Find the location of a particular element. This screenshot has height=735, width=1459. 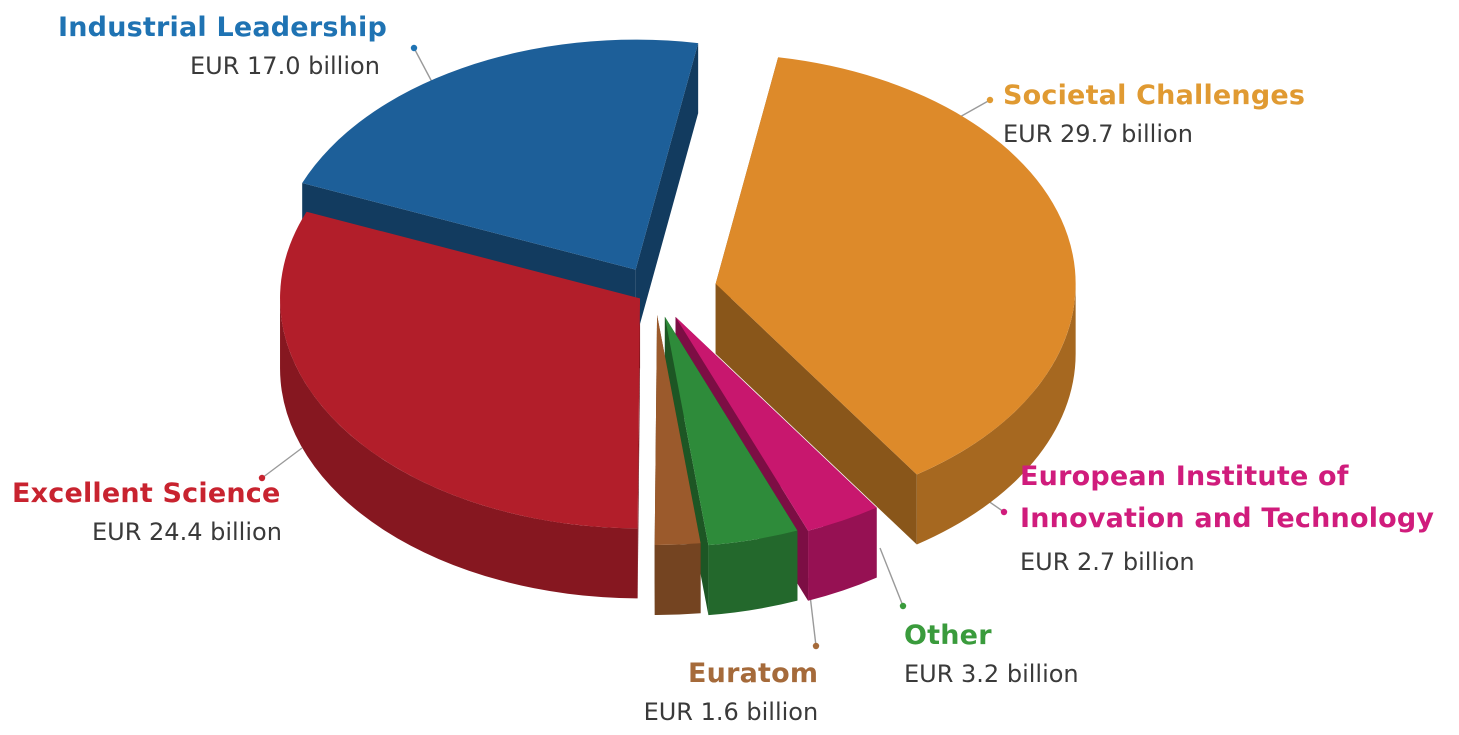

leader-line-industrial-leadership is located at coordinates (423, 65).